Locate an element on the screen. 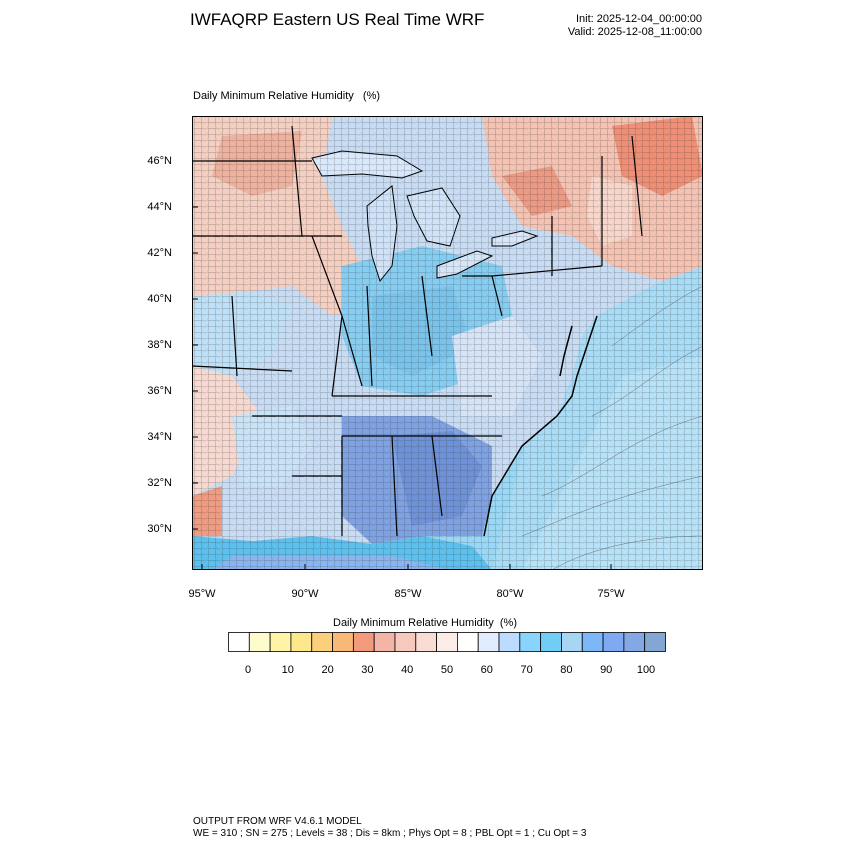  legend-label: 80 is located at coordinates (566, 670).